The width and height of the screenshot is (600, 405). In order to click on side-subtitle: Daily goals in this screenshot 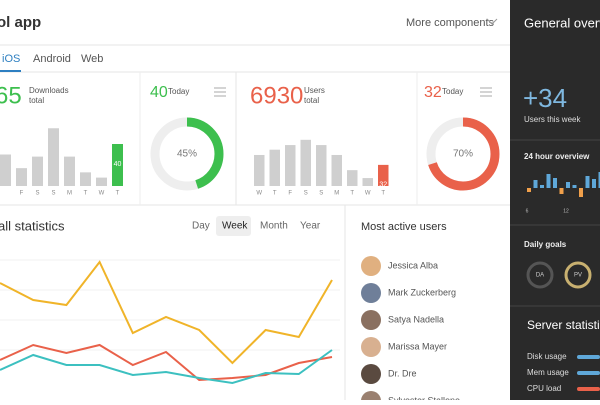, I will do `click(545, 244)`.